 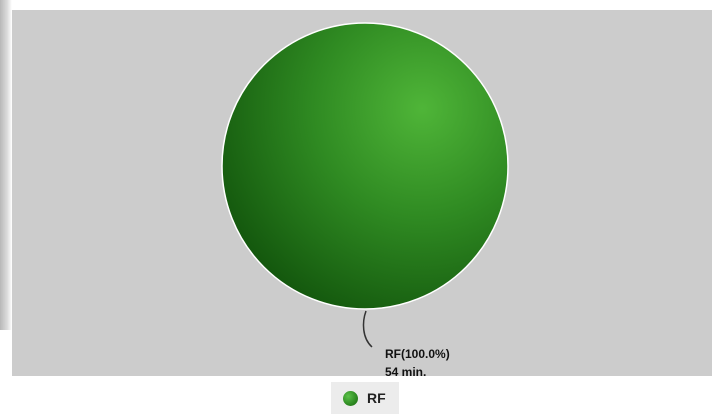 What do you see at coordinates (365, 398) in the screenshot?
I see `legend: RF` at bounding box center [365, 398].